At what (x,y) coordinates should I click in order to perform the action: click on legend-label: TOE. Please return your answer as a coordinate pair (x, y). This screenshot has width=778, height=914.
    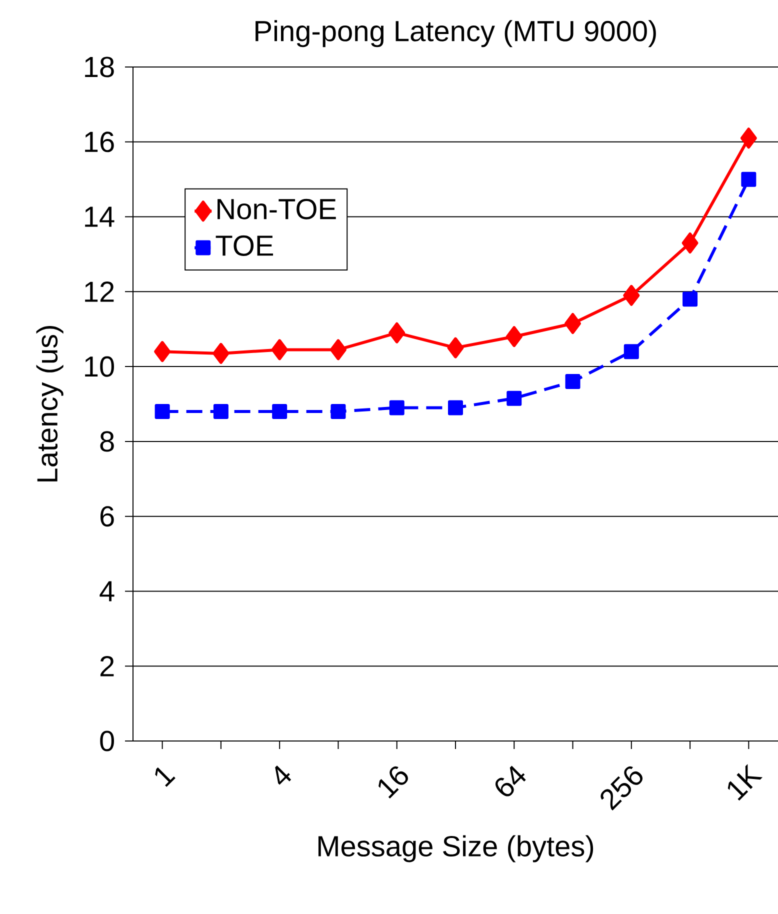
    Looking at the image, I should click on (244, 245).